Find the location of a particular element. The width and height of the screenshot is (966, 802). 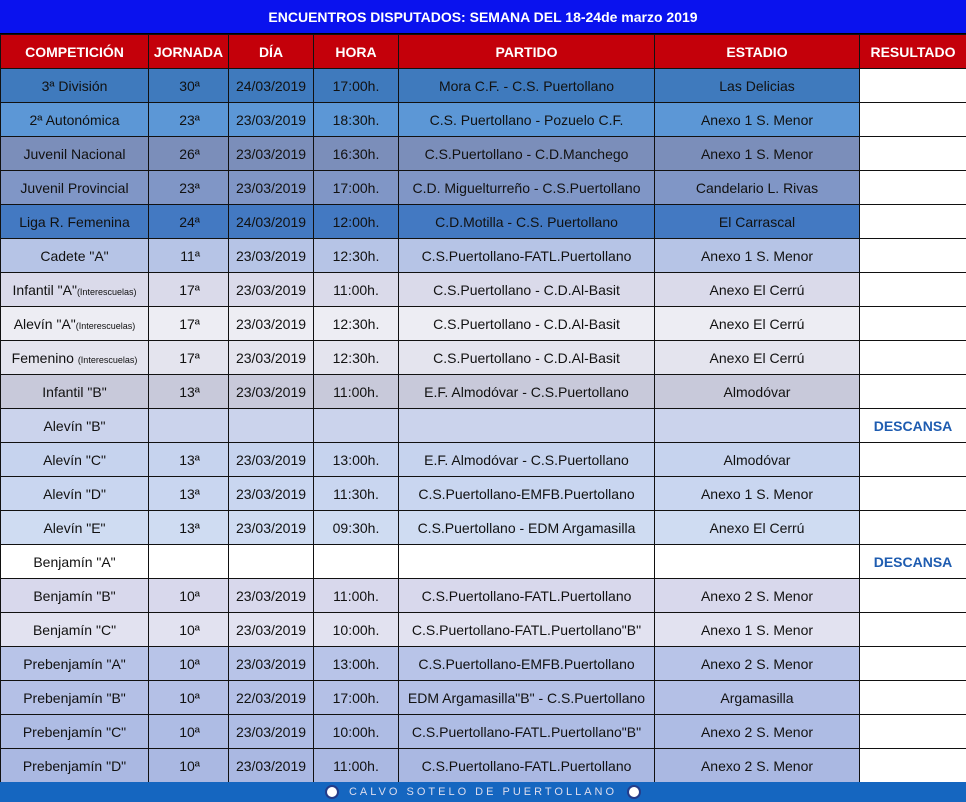

jornada-text: 13ª is located at coordinates (189, 527).